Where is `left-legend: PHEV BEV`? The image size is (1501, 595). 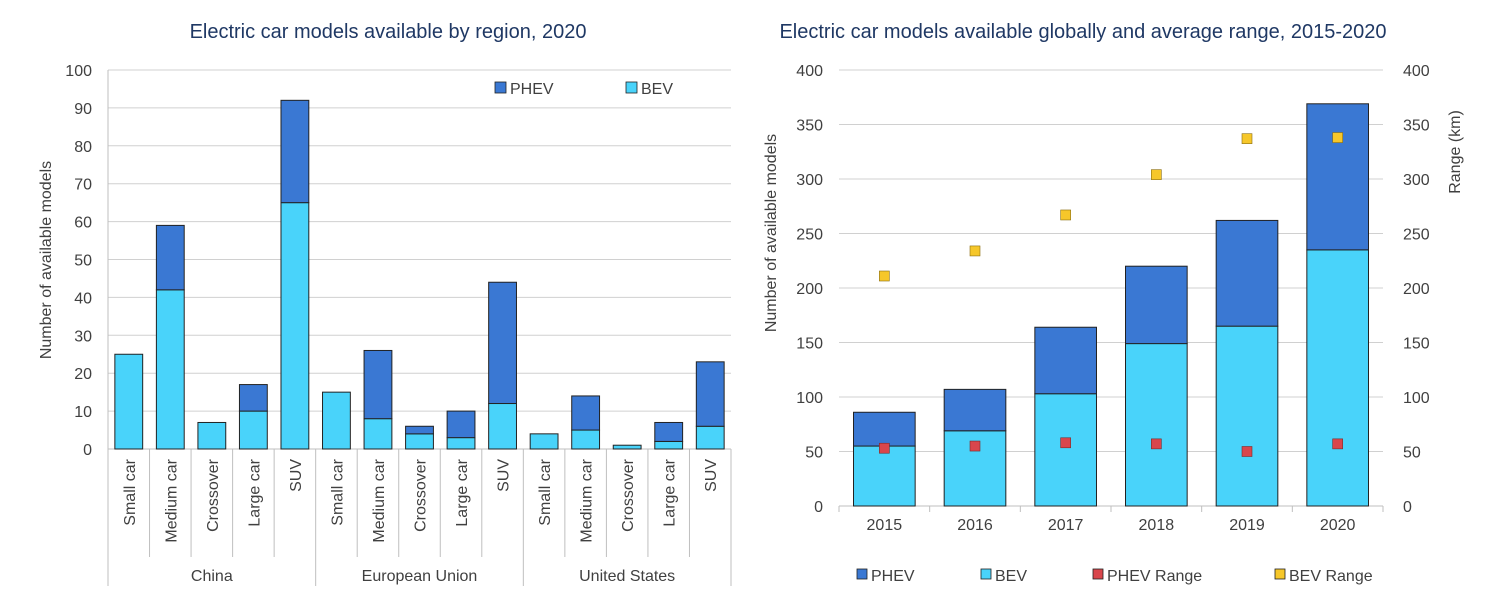 left-legend: PHEV BEV is located at coordinates (583, 89).